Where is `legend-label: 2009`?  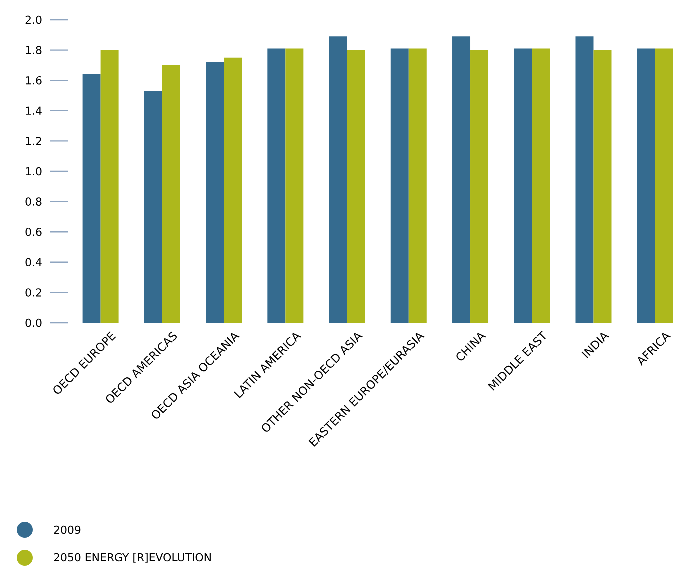
legend-label: 2009 is located at coordinates (67, 530).